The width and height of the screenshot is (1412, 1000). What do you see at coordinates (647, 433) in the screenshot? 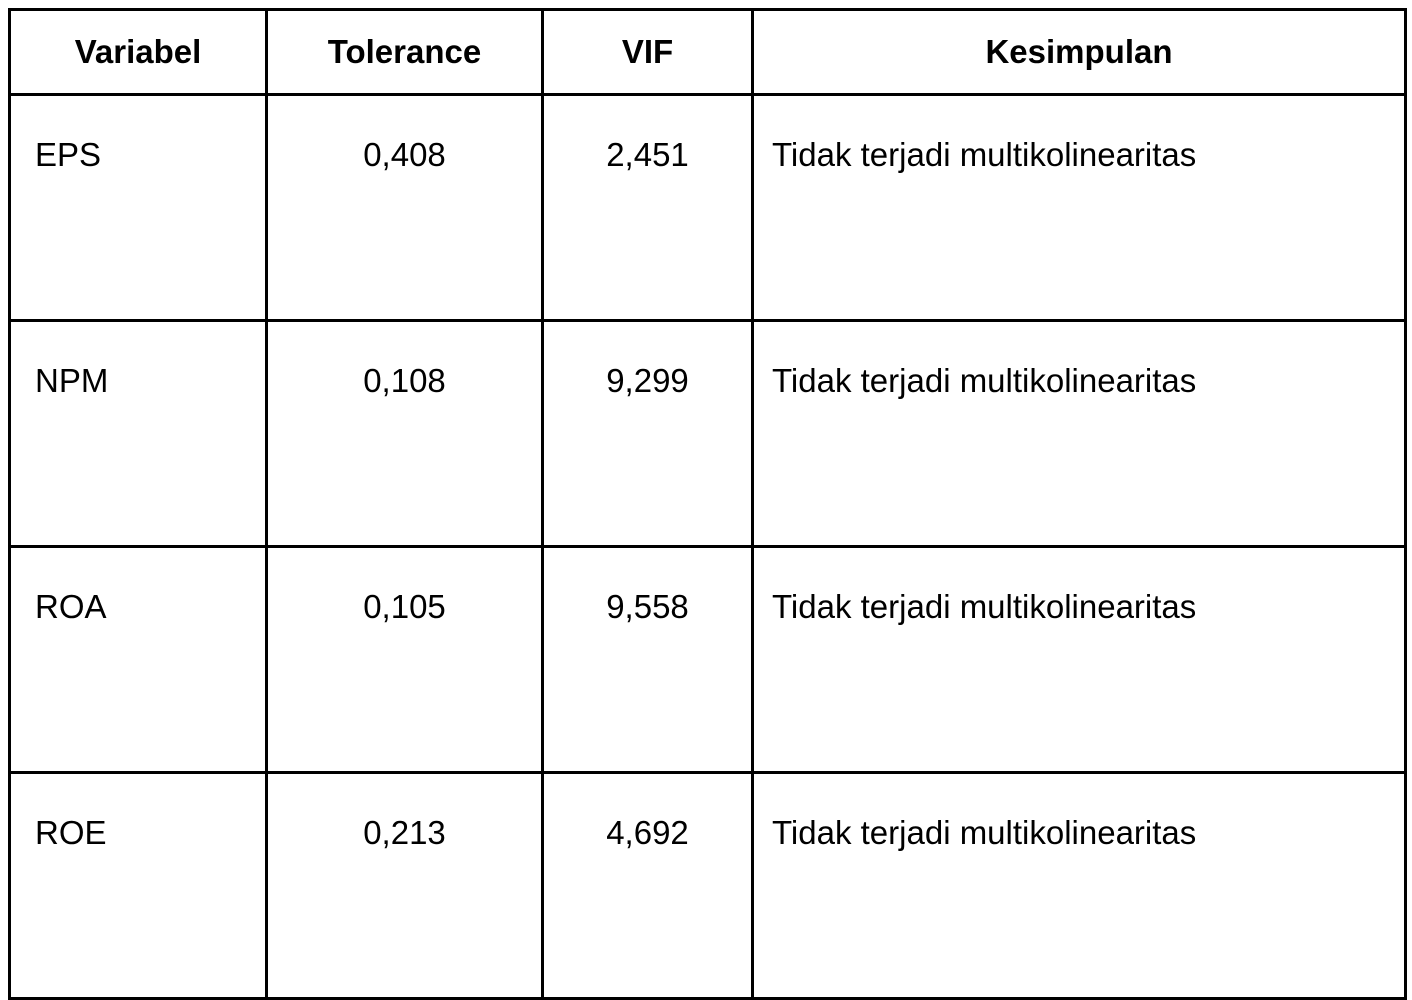
I see `cell-vif: 9,299` at bounding box center [647, 433].